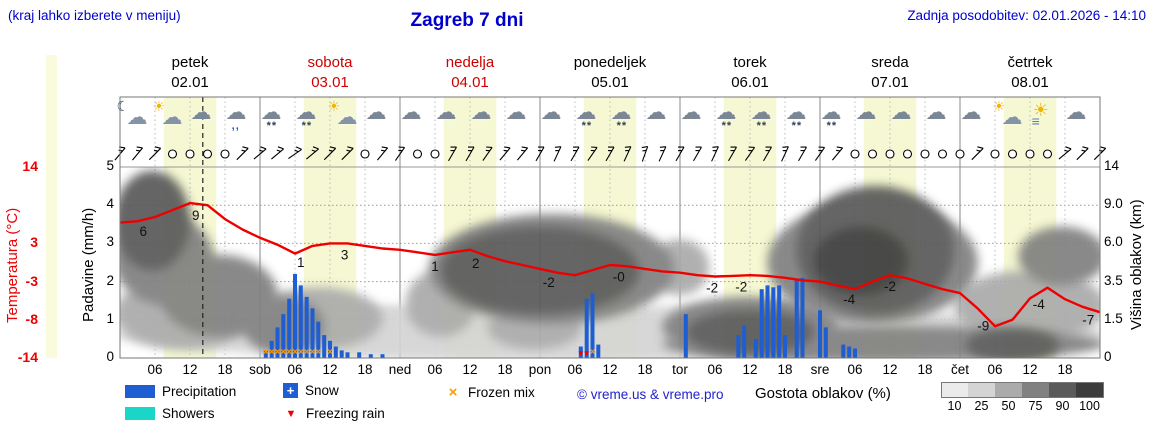 Image resolution: width=1152 pixels, height=443 pixels. I want to click on temperature-tick: -8, so click(31, 318).